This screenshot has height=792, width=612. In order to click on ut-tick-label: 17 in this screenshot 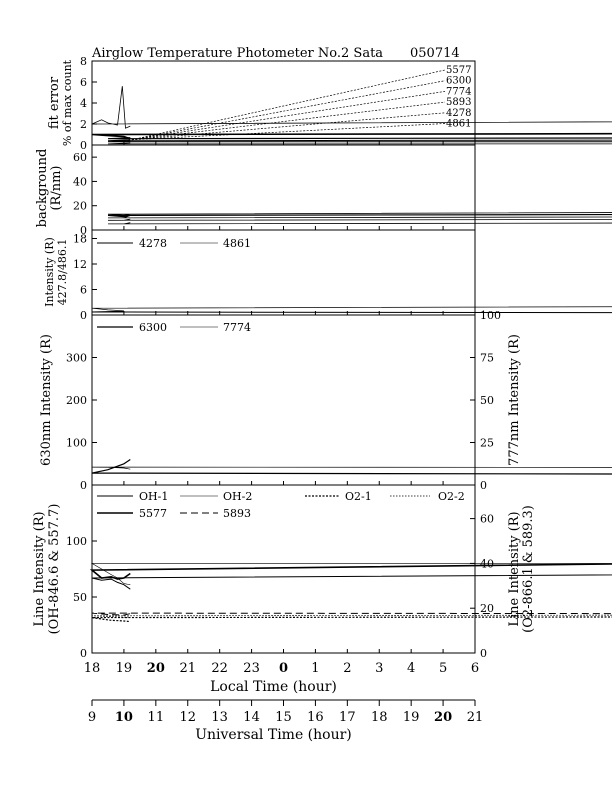, I will do `click(347, 717)`.